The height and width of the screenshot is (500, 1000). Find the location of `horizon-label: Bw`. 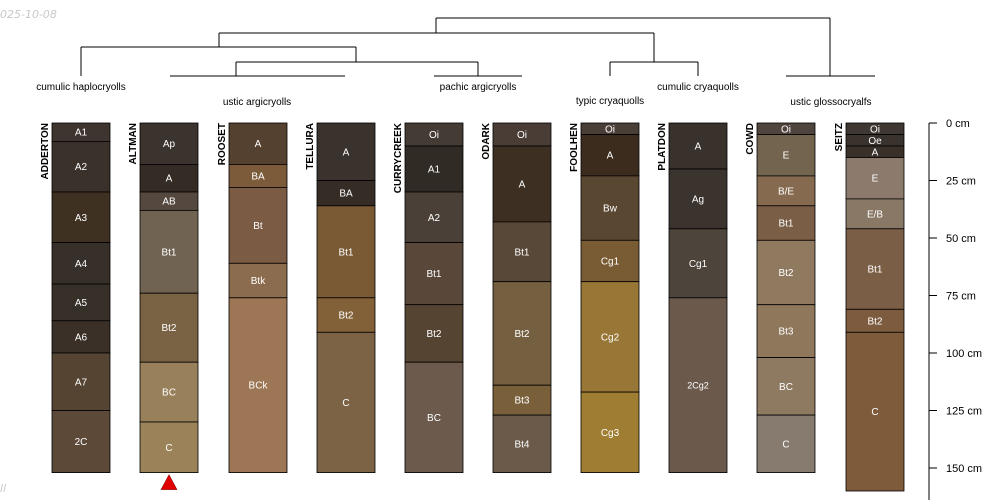

horizon-label: Bw is located at coordinates (610, 209).